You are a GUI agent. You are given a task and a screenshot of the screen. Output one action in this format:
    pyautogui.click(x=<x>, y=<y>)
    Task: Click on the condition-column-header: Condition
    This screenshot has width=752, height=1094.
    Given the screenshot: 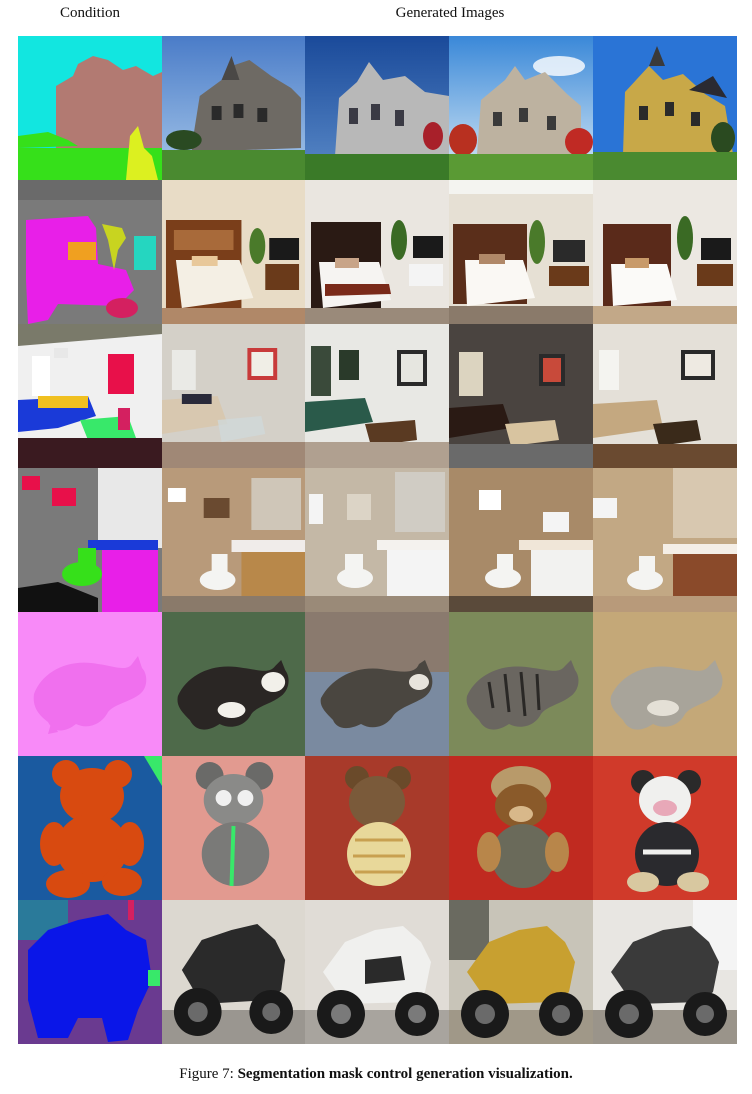 What is the action you would take?
    pyautogui.click(x=89, y=13)
    